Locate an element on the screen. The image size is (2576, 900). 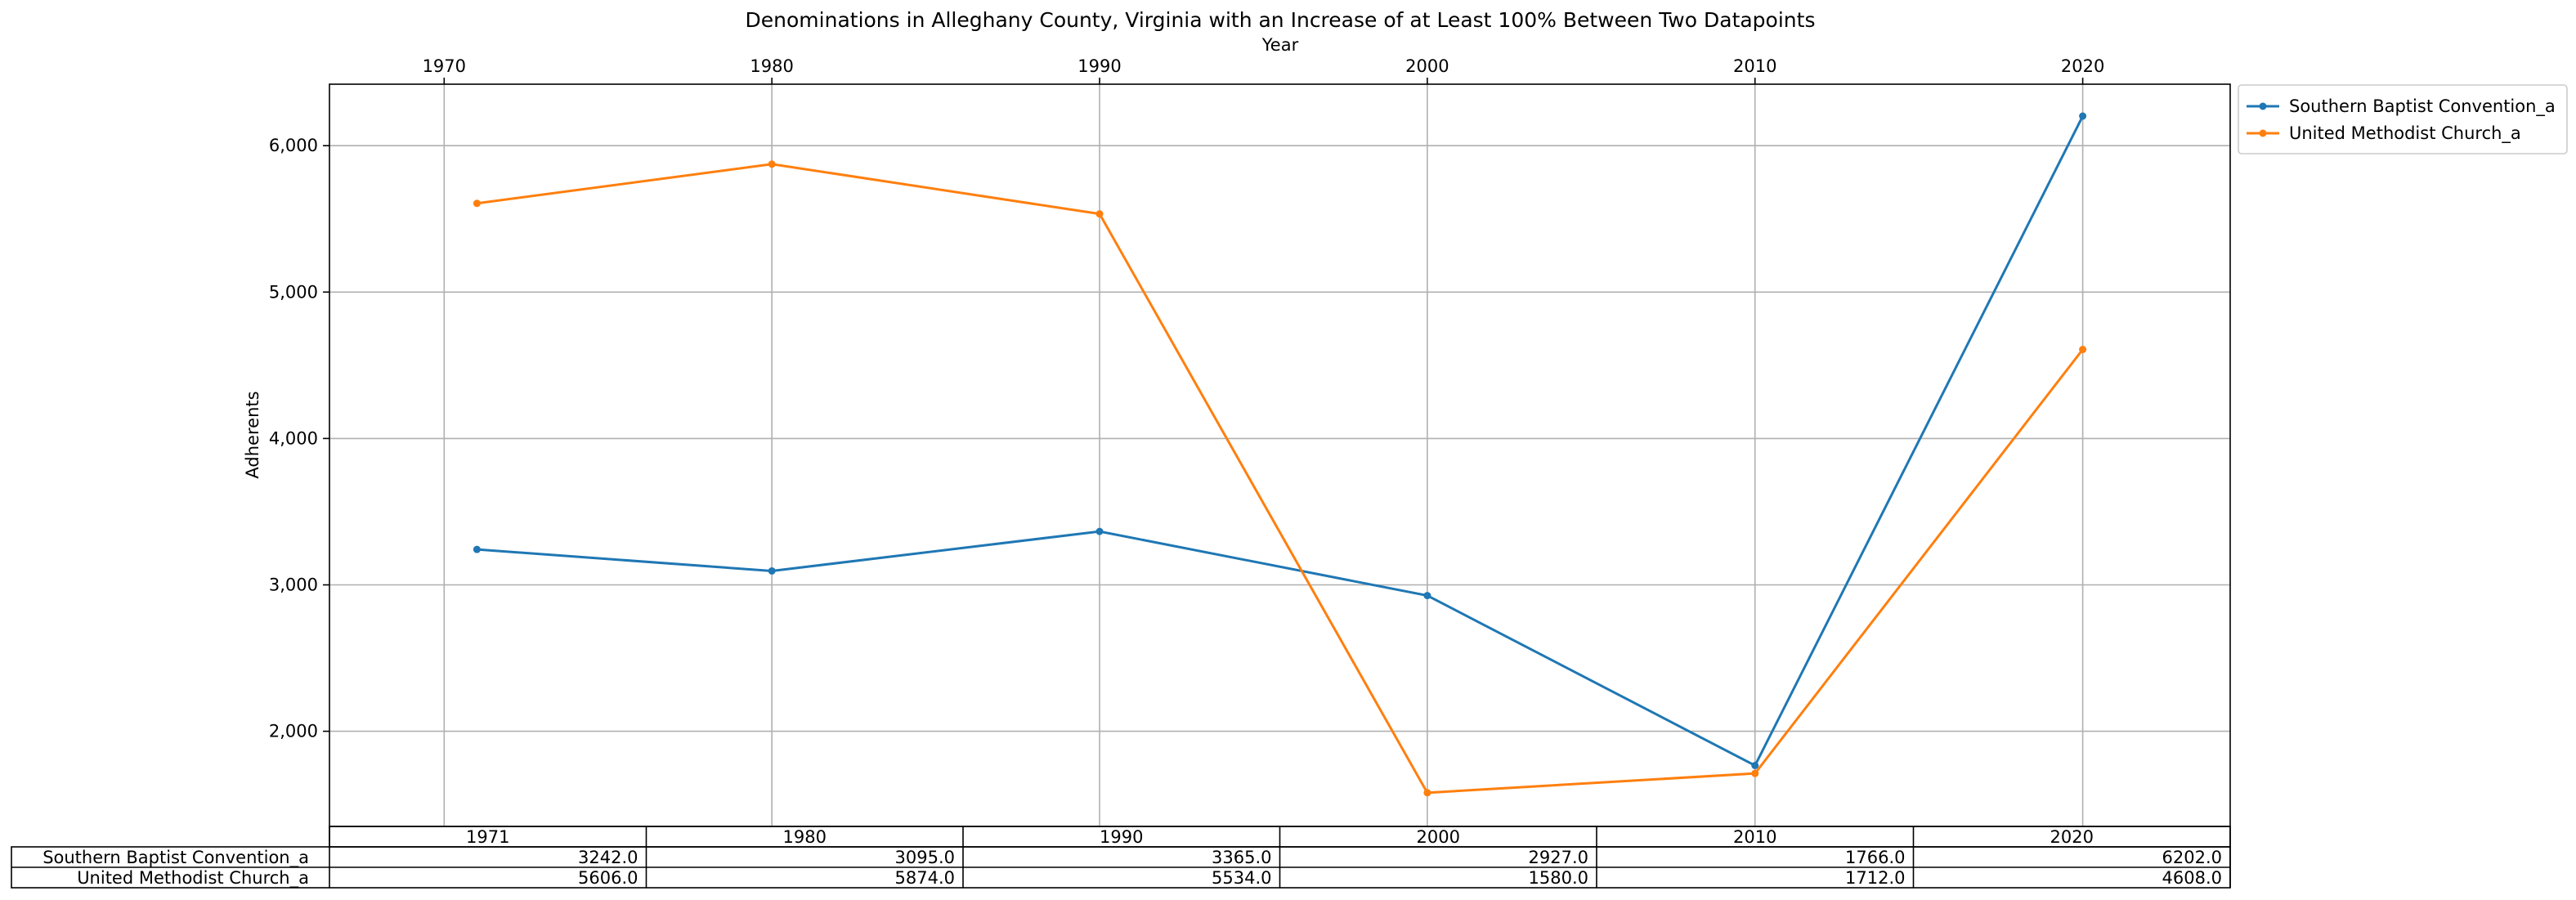
y-axis-title: Adherents is located at coordinates (253, 434).